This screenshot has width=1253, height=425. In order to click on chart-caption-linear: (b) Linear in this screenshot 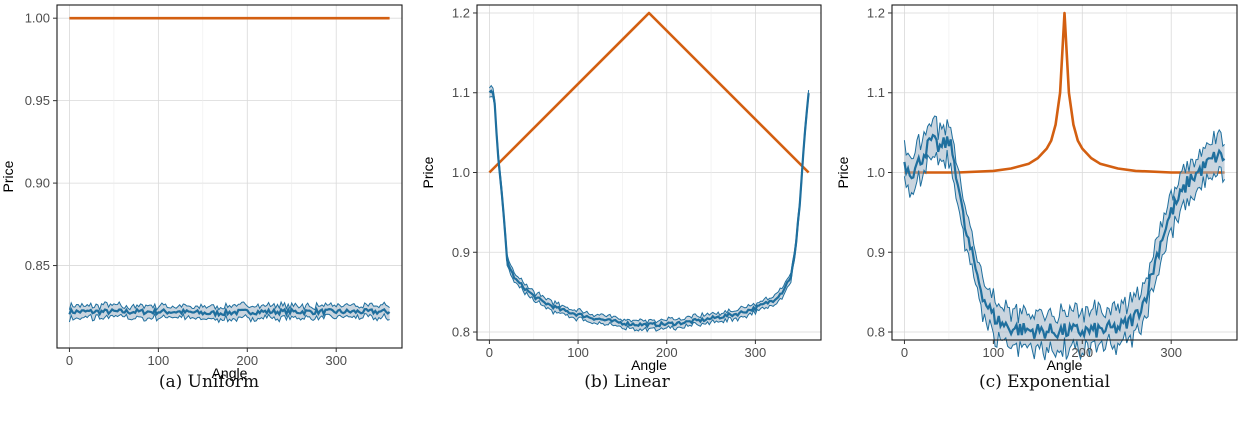, I will do `click(627, 382)`.